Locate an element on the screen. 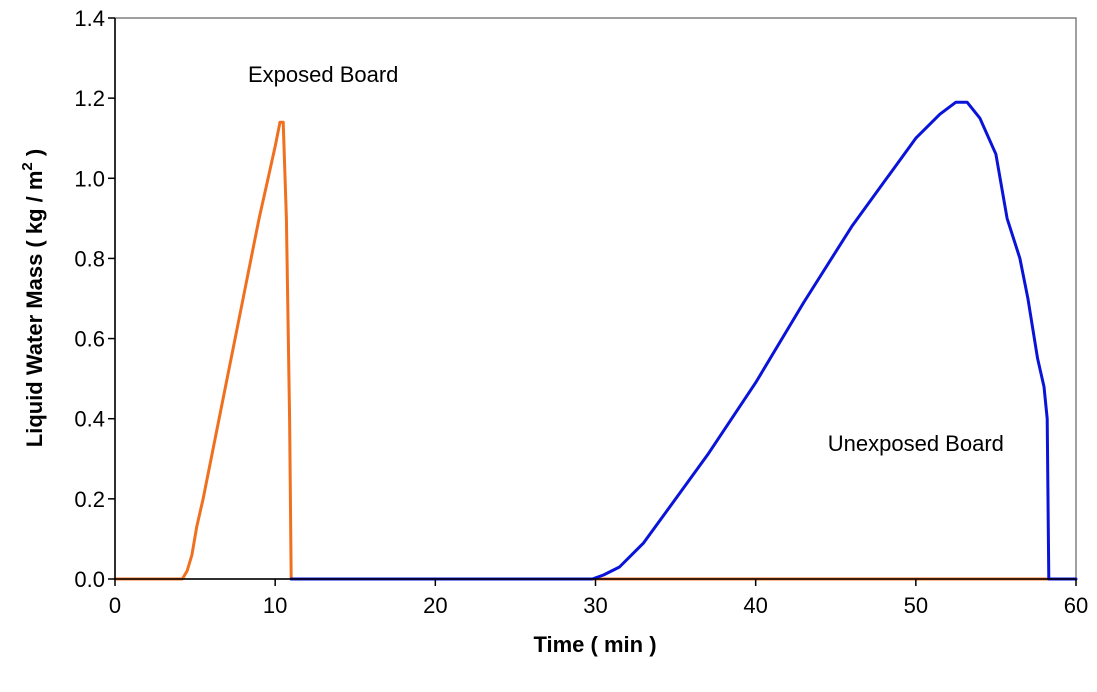  y-tick-label: 0.0 is located at coordinates (89, 579).